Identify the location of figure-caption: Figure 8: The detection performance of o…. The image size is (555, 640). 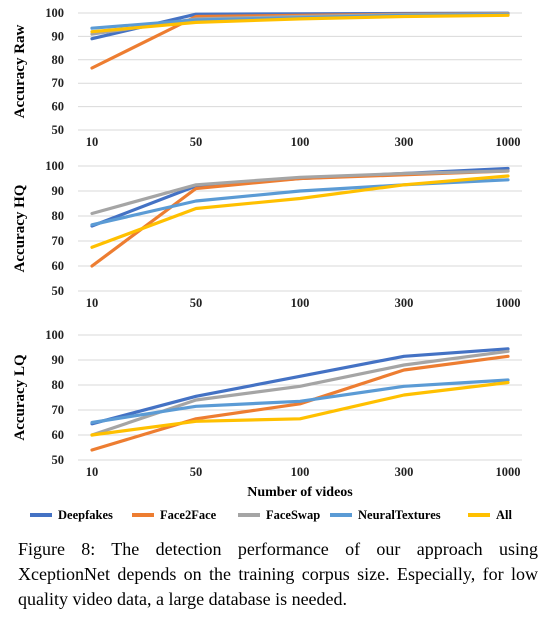
(278, 574).